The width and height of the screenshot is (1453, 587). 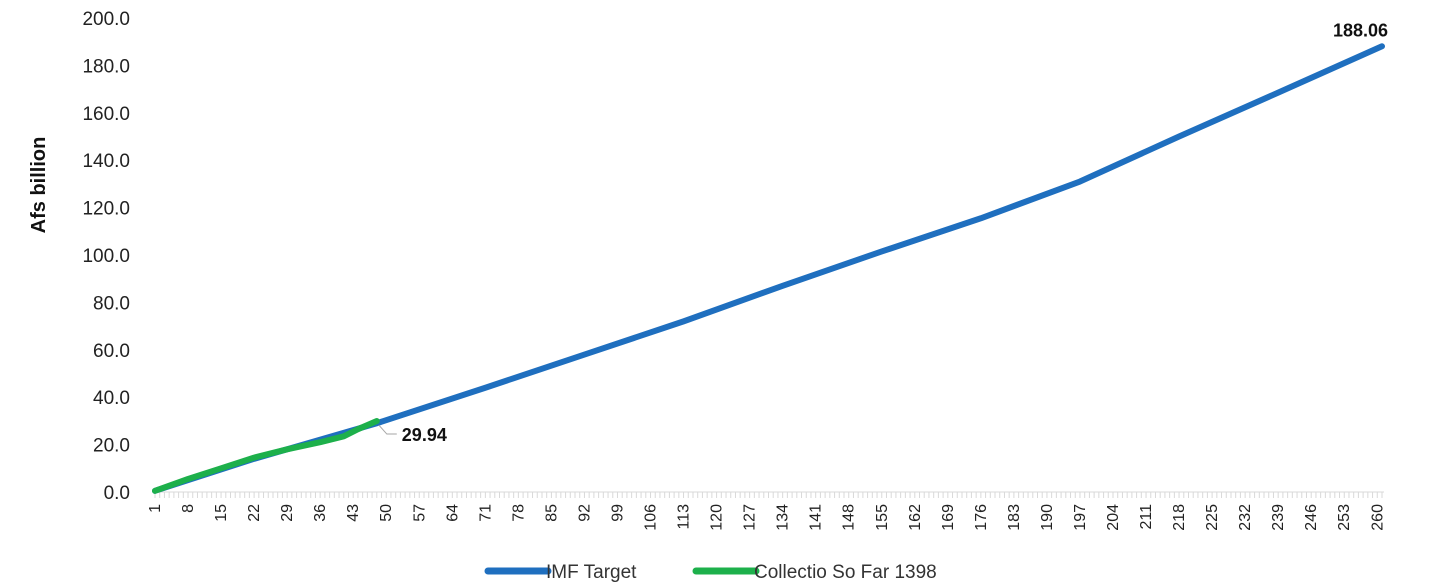 What do you see at coordinates (717, 517) in the screenshot?
I see `x-tick-label: 120` at bounding box center [717, 517].